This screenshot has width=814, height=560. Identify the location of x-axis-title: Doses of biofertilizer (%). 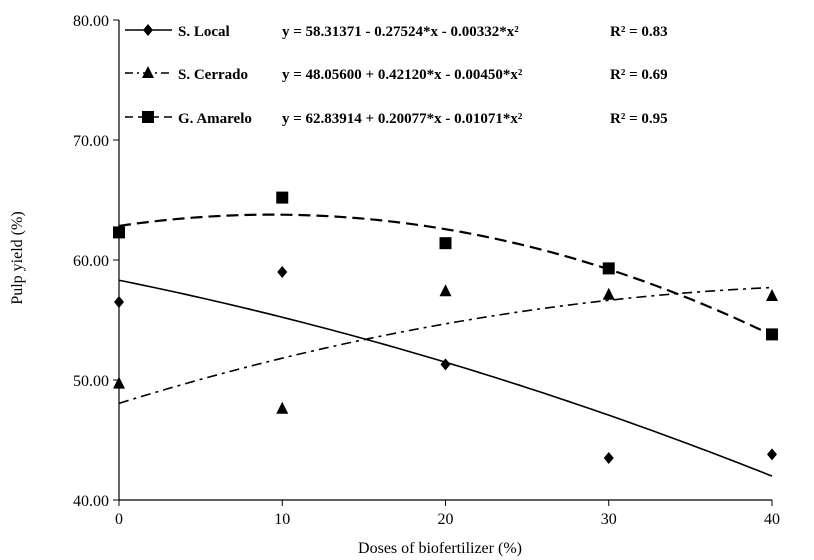
(440, 548).